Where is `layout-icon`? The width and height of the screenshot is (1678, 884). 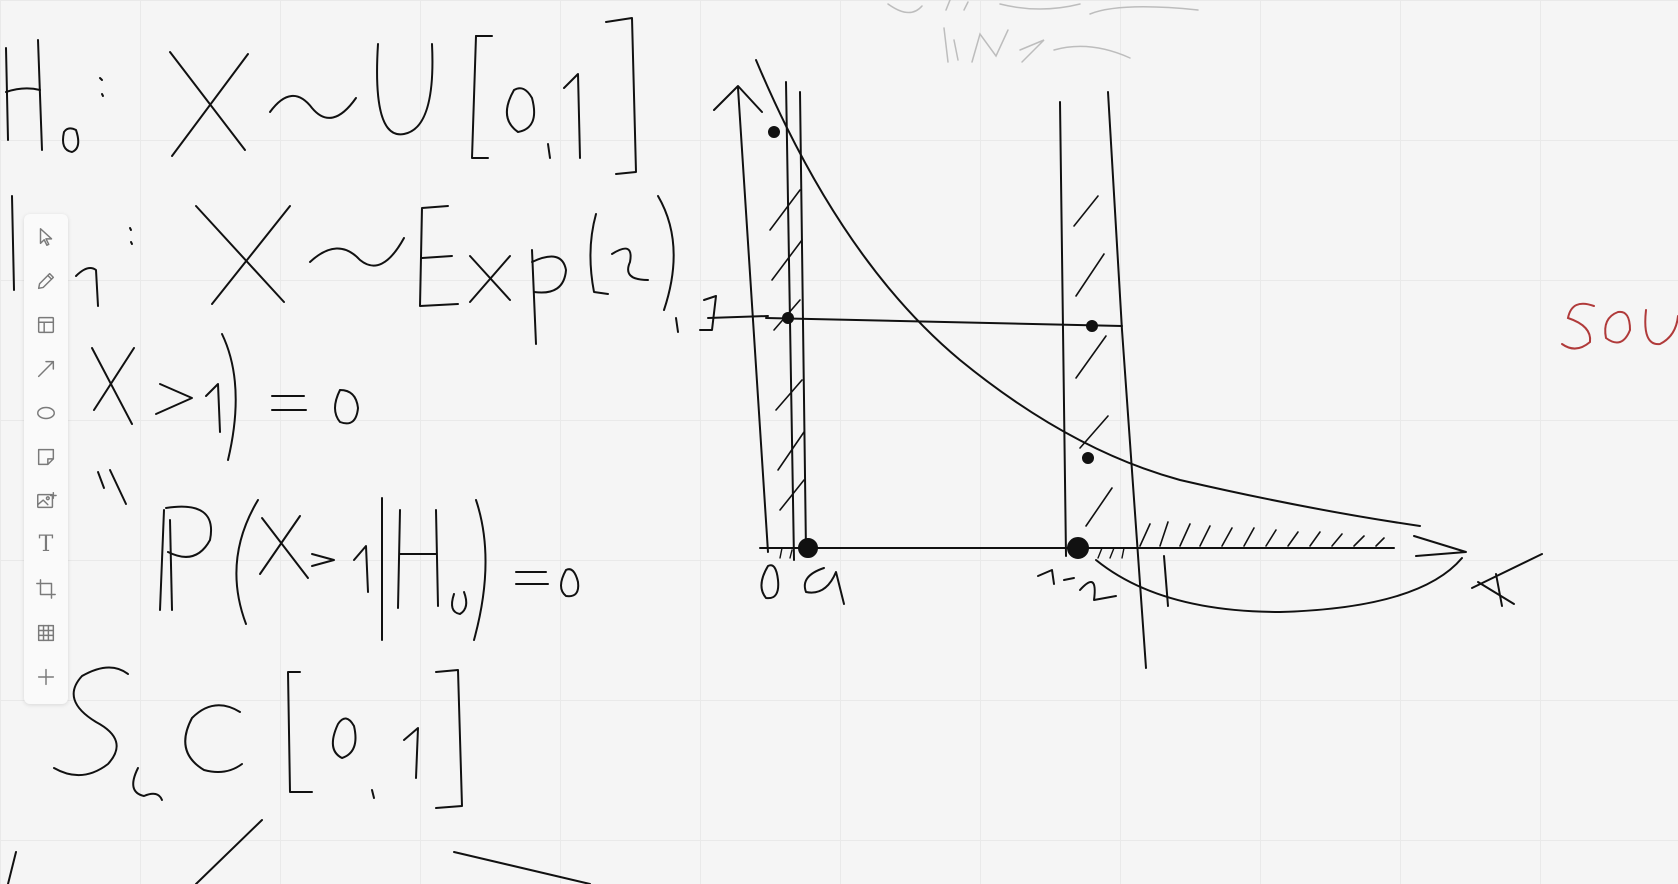
layout-icon is located at coordinates (46, 324).